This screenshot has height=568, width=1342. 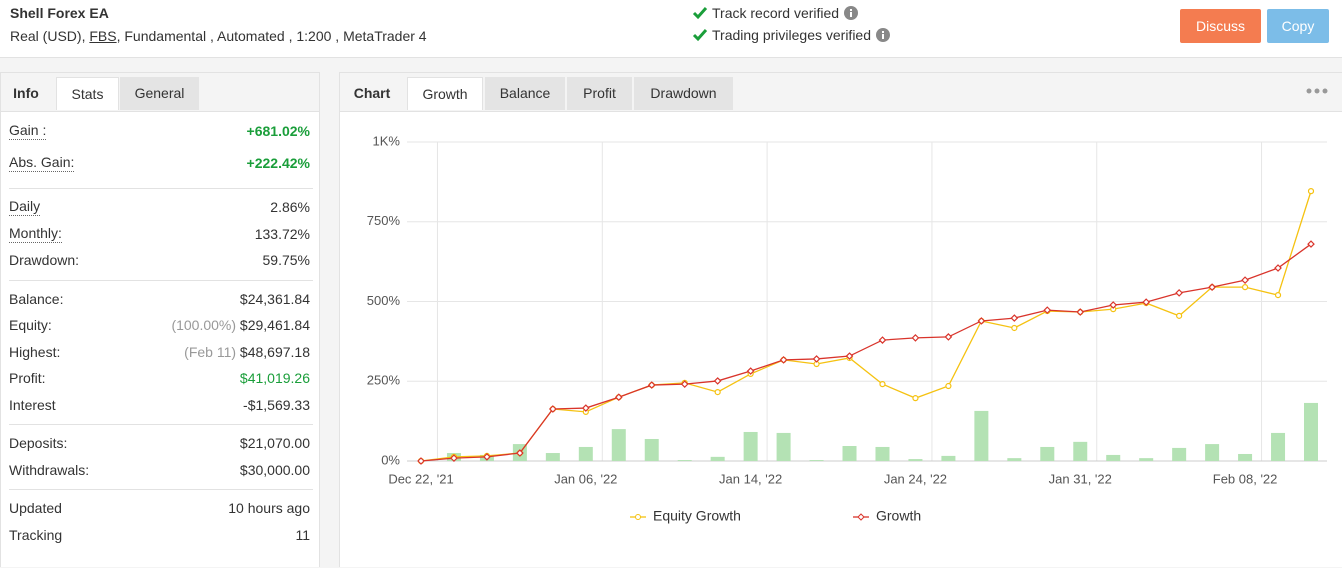 I want to click on stat-row: Highest: (Feb 11) $48,697.18, so click(x=159, y=352).